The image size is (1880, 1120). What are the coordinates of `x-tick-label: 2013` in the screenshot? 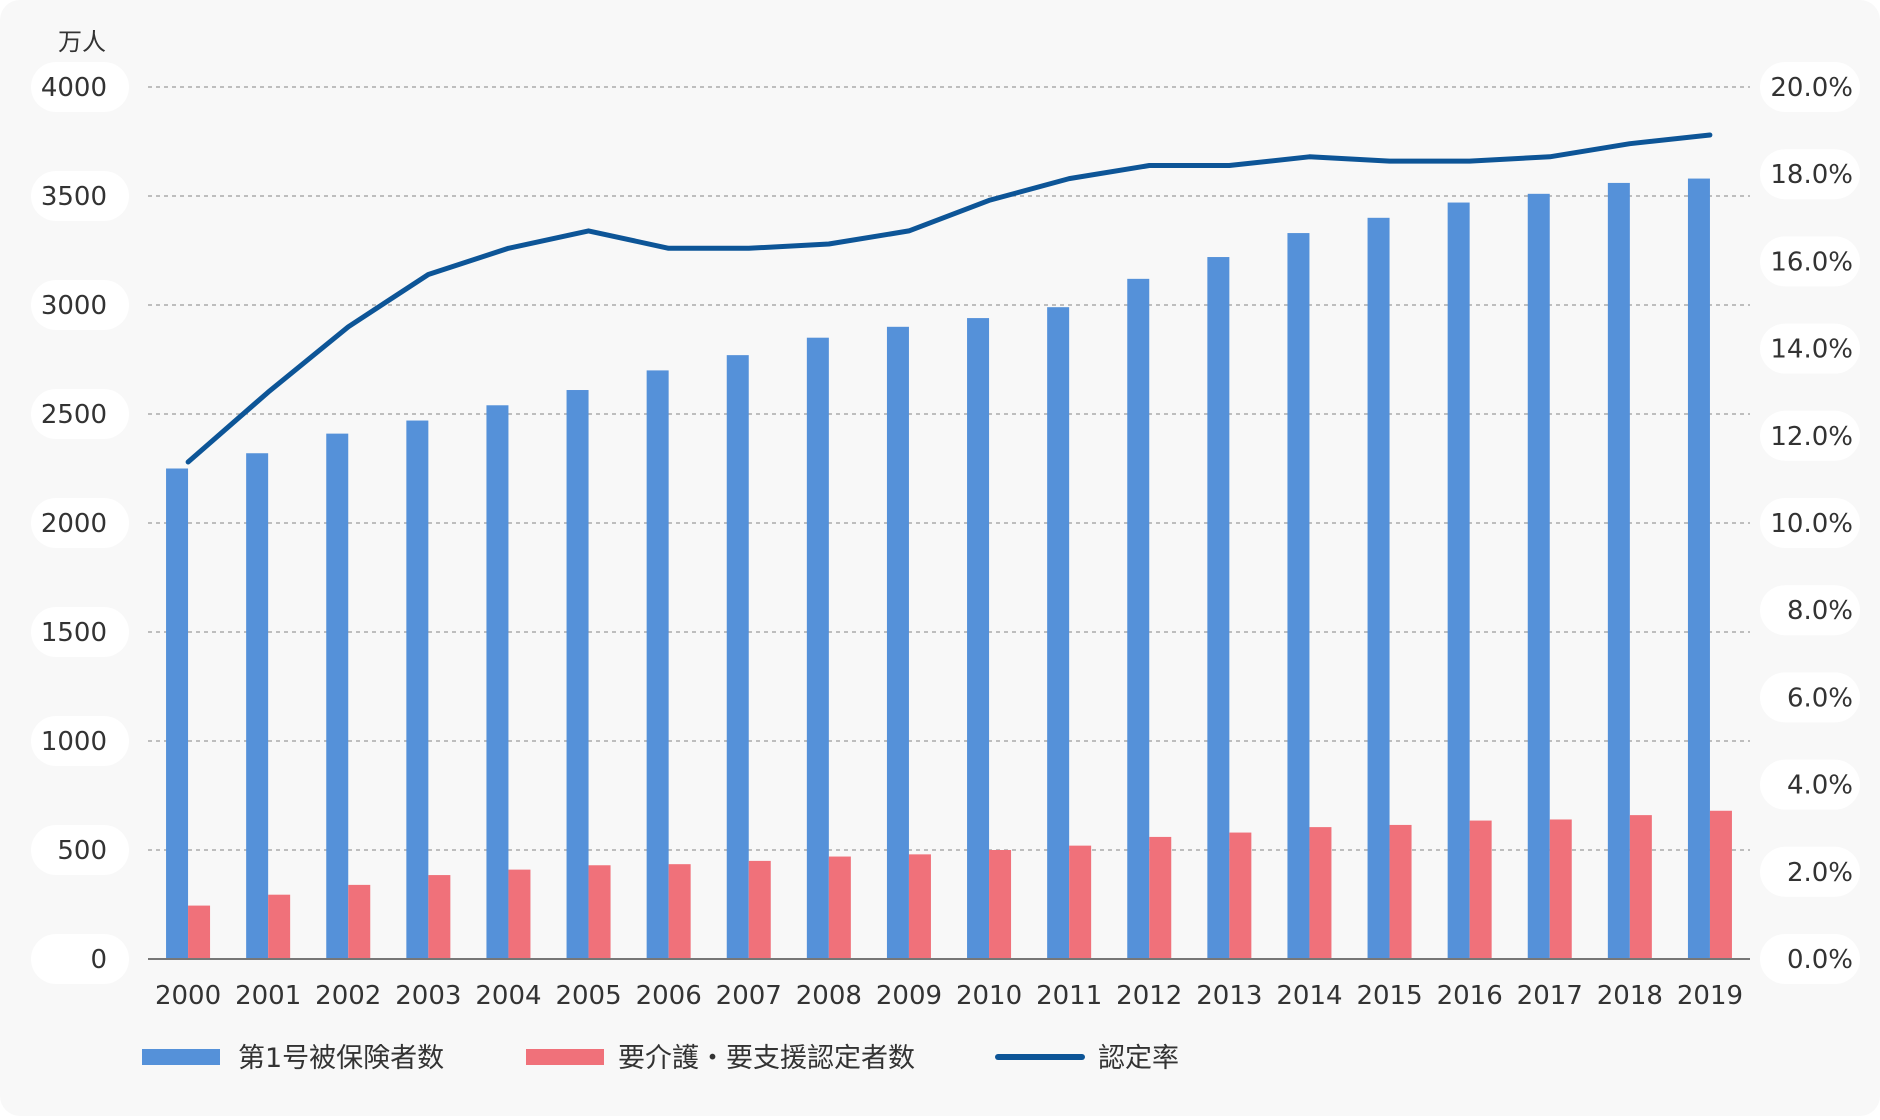 It's located at (1229, 996).